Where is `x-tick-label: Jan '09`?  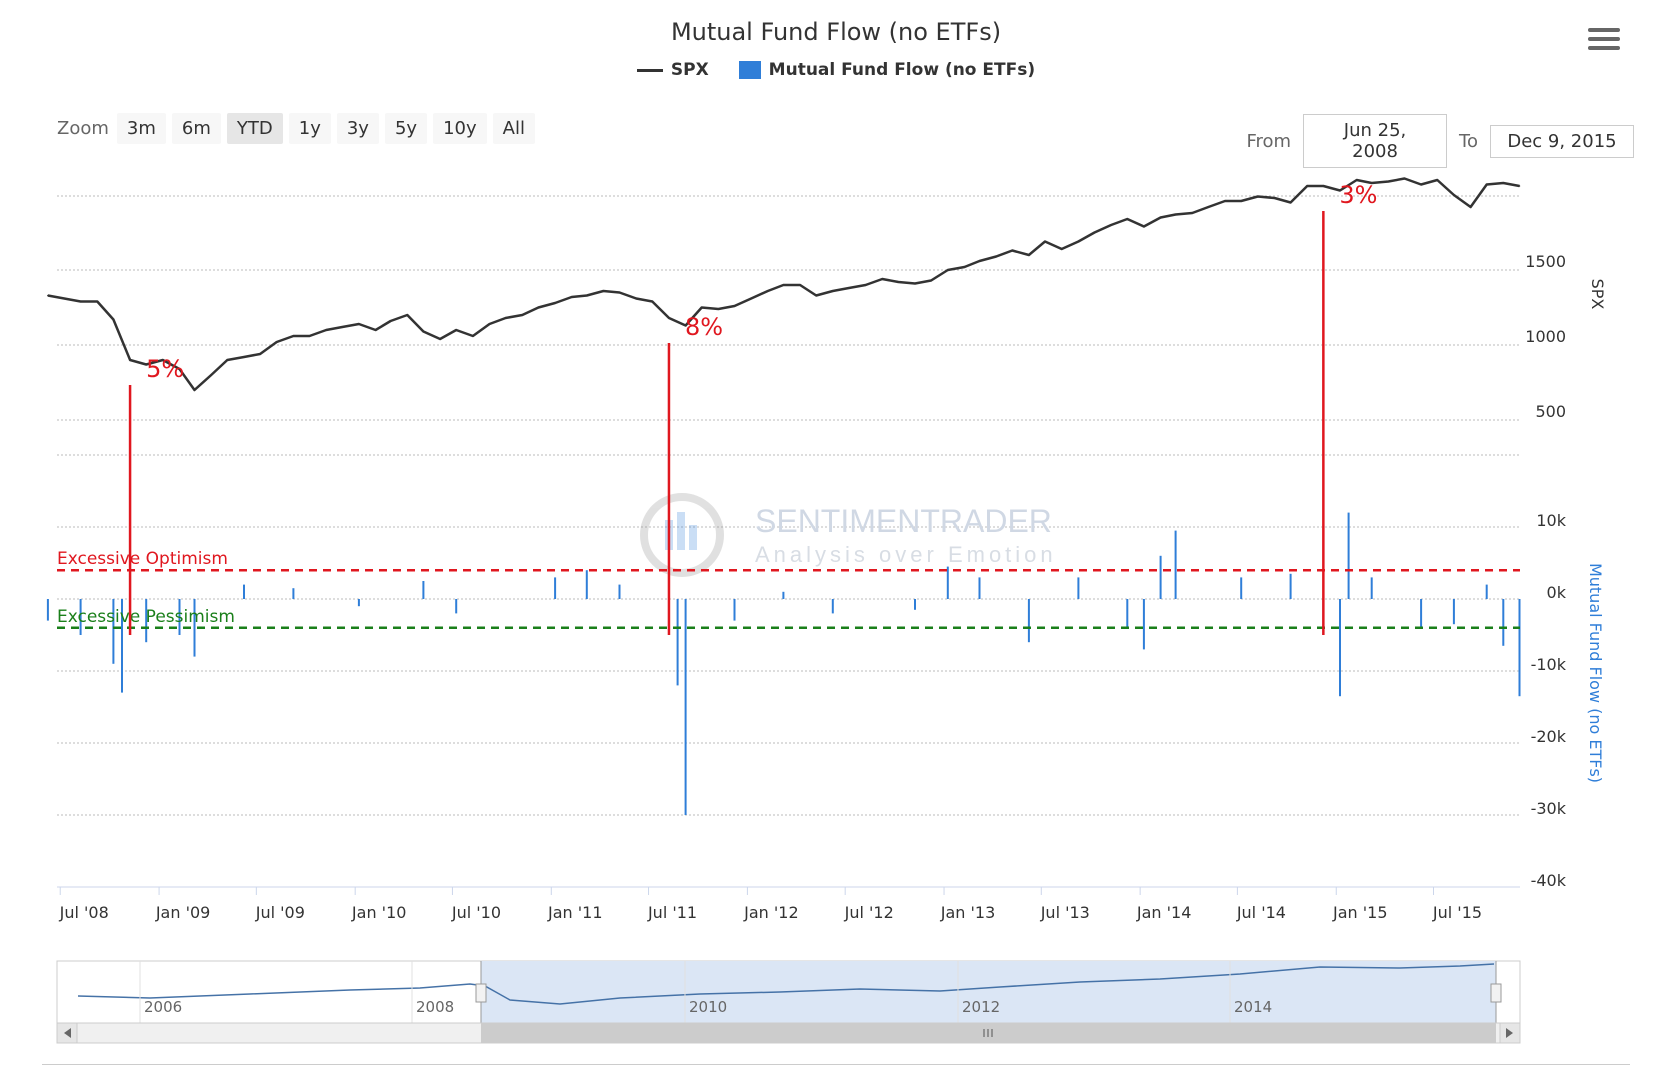
x-tick-label: Jan '09 is located at coordinates (183, 912).